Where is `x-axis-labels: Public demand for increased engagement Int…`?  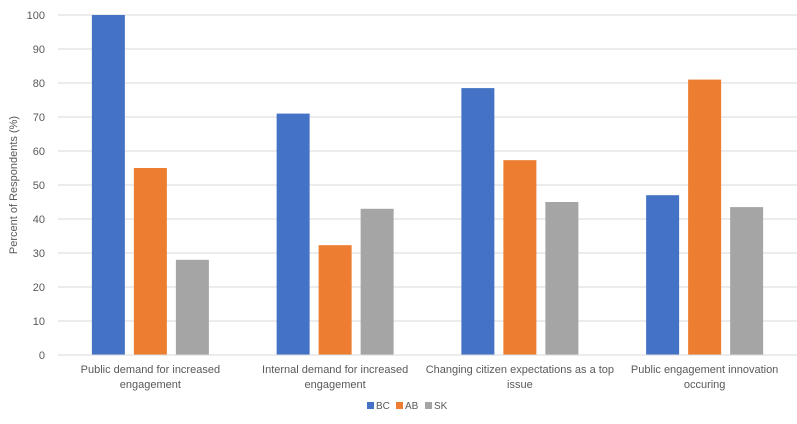 x-axis-labels: Public demand for increased engagement Int… is located at coordinates (430, 377).